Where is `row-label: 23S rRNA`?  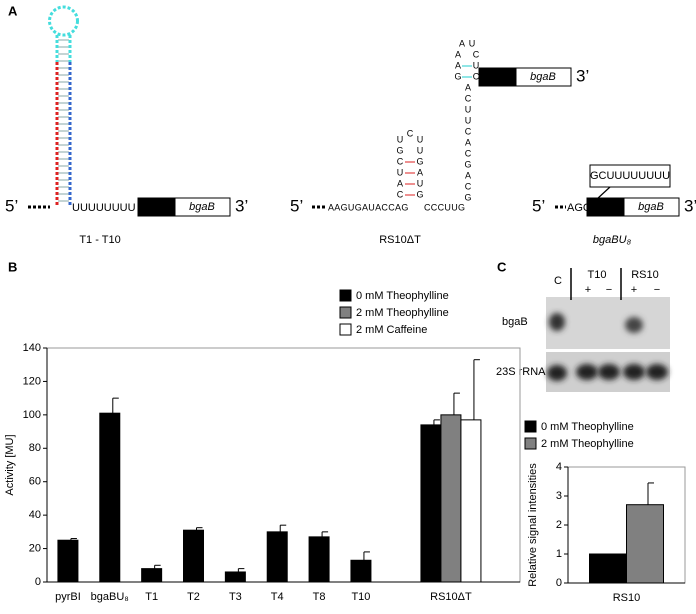
row-label: 23S rRNA is located at coordinates (521, 372).